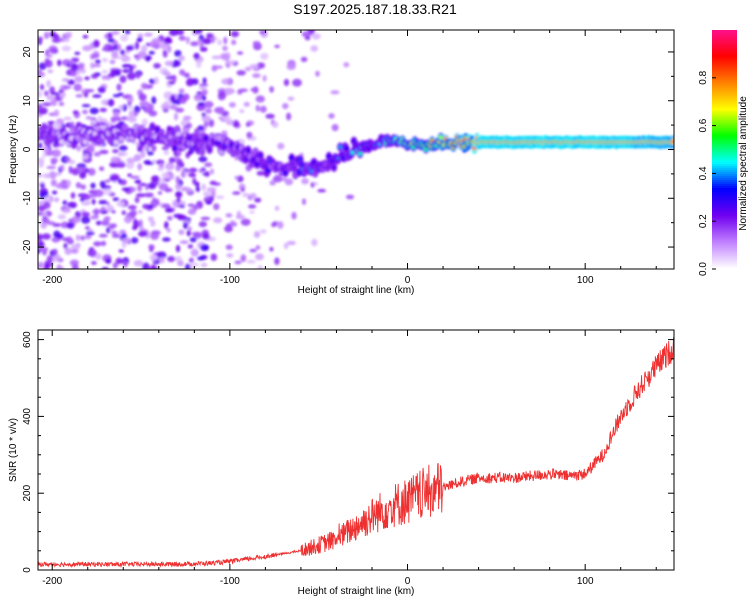  Describe the element at coordinates (13, 450) in the screenshot. I see `y-axis-label: SNR (10 * v/v)` at that location.